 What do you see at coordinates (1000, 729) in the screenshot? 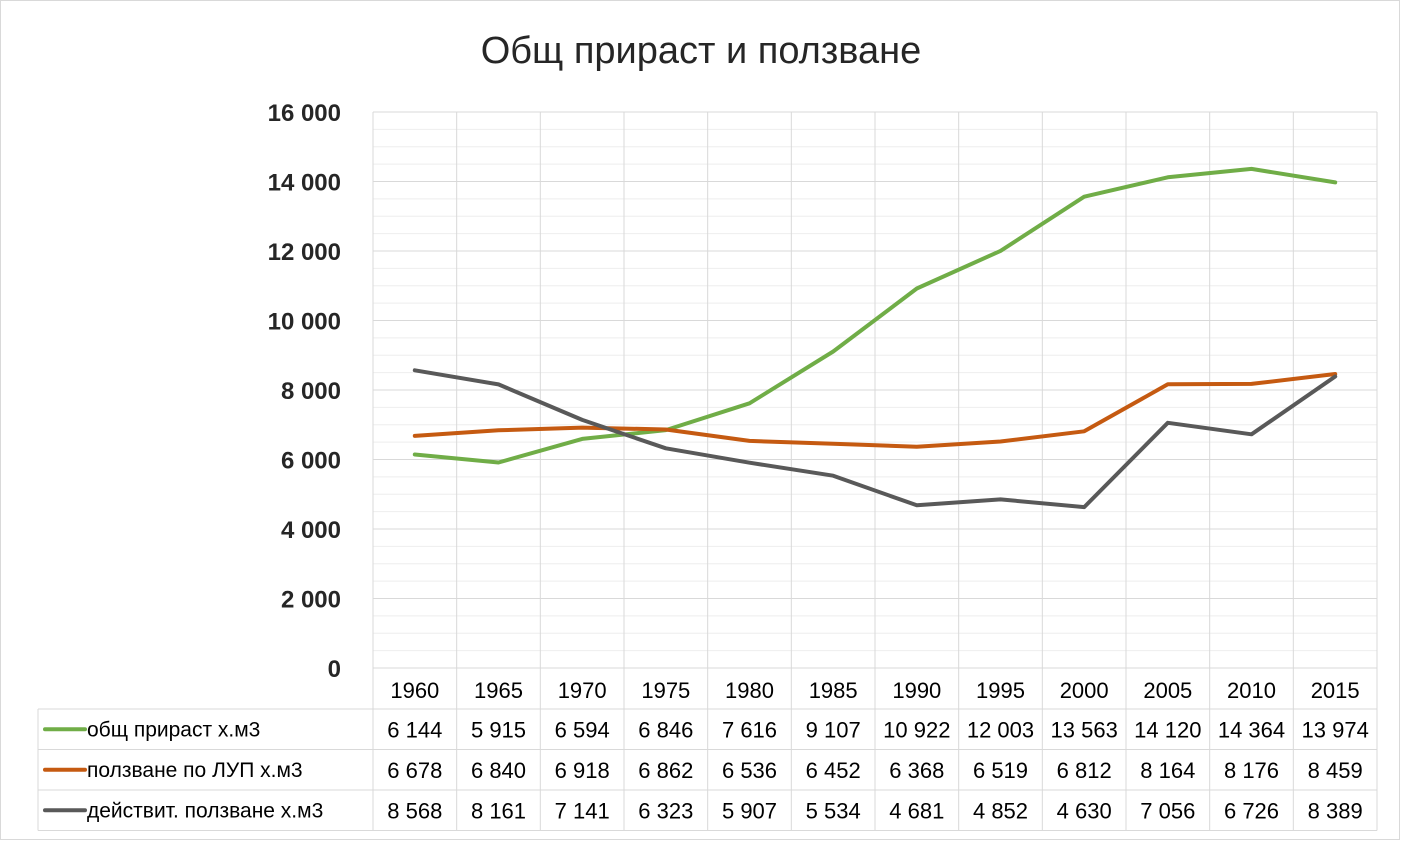
I see `data-table-cell: 12 003` at bounding box center [1000, 729].